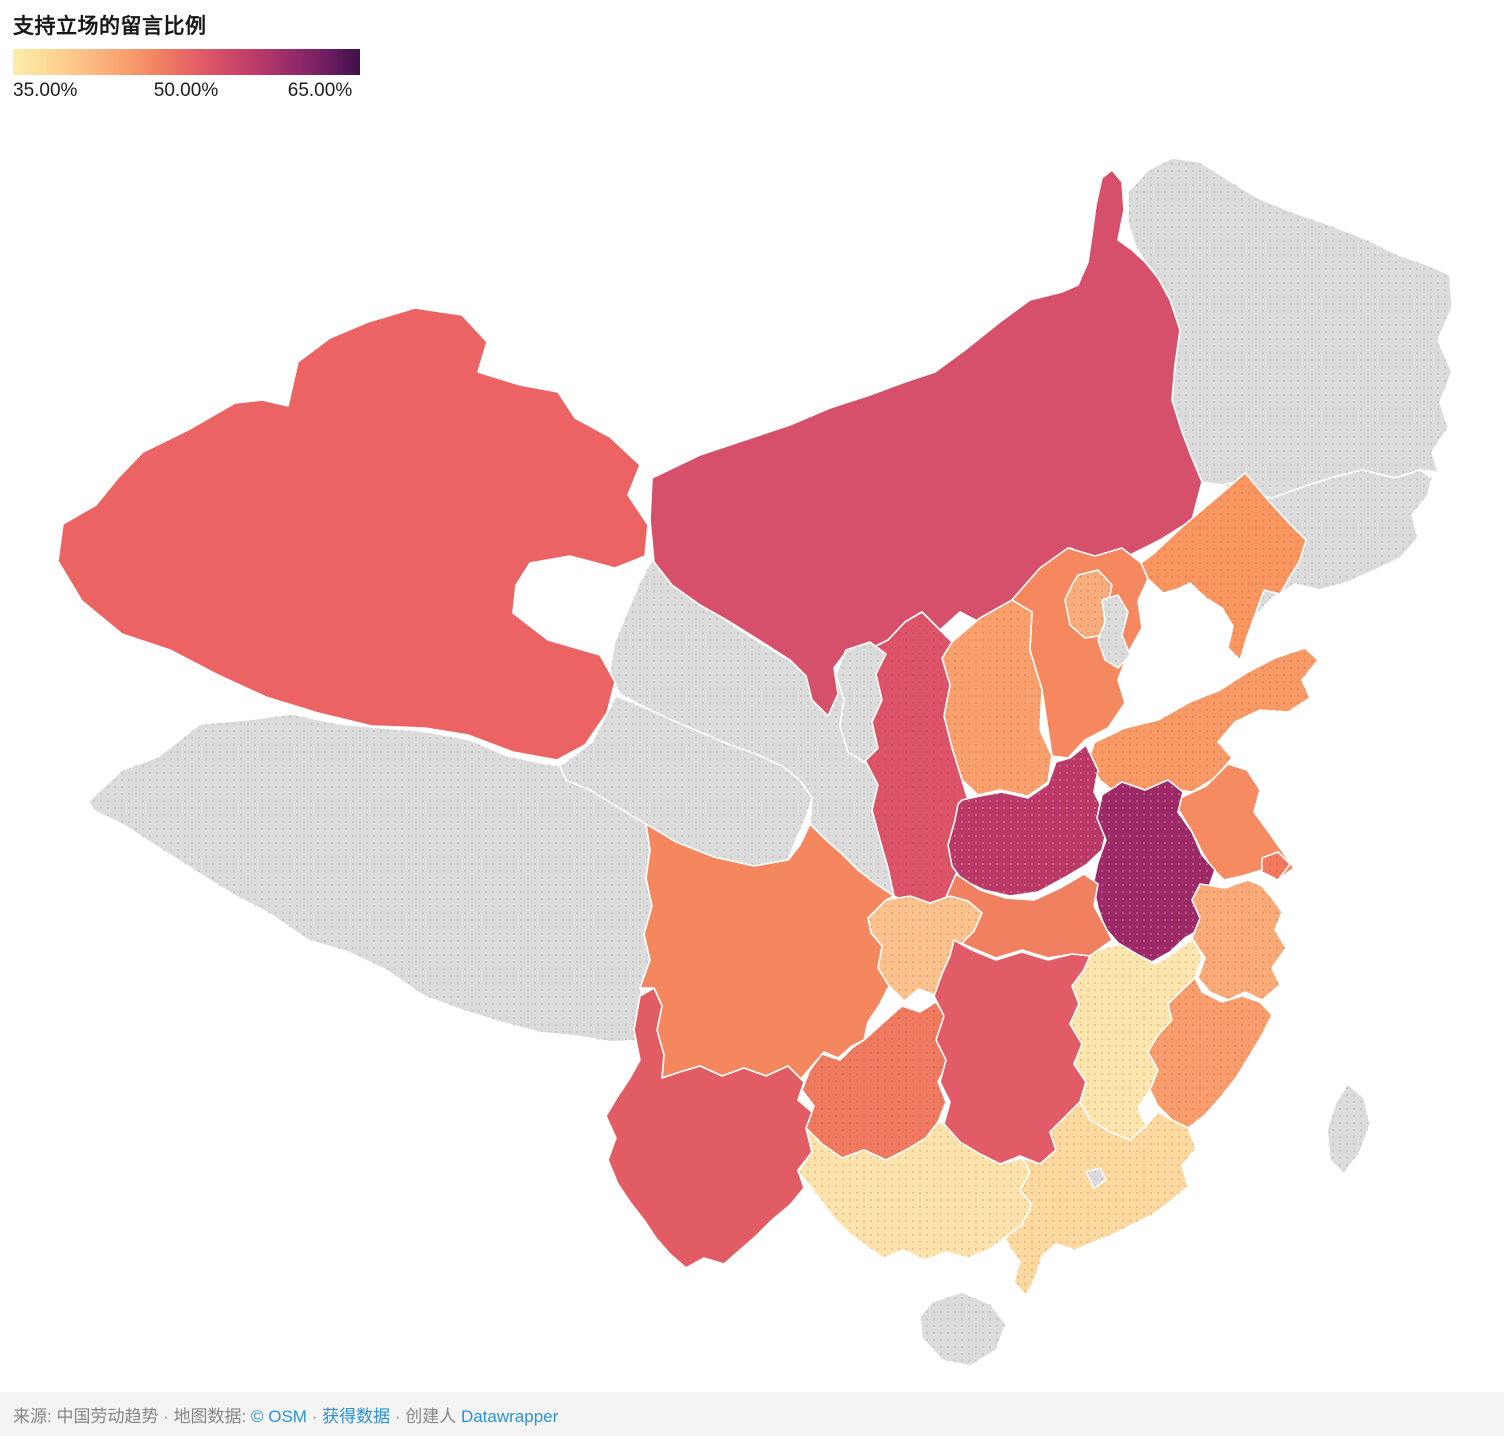 This screenshot has height=1436, width=1504. I want to click on province-shandong, so click(1203, 724).